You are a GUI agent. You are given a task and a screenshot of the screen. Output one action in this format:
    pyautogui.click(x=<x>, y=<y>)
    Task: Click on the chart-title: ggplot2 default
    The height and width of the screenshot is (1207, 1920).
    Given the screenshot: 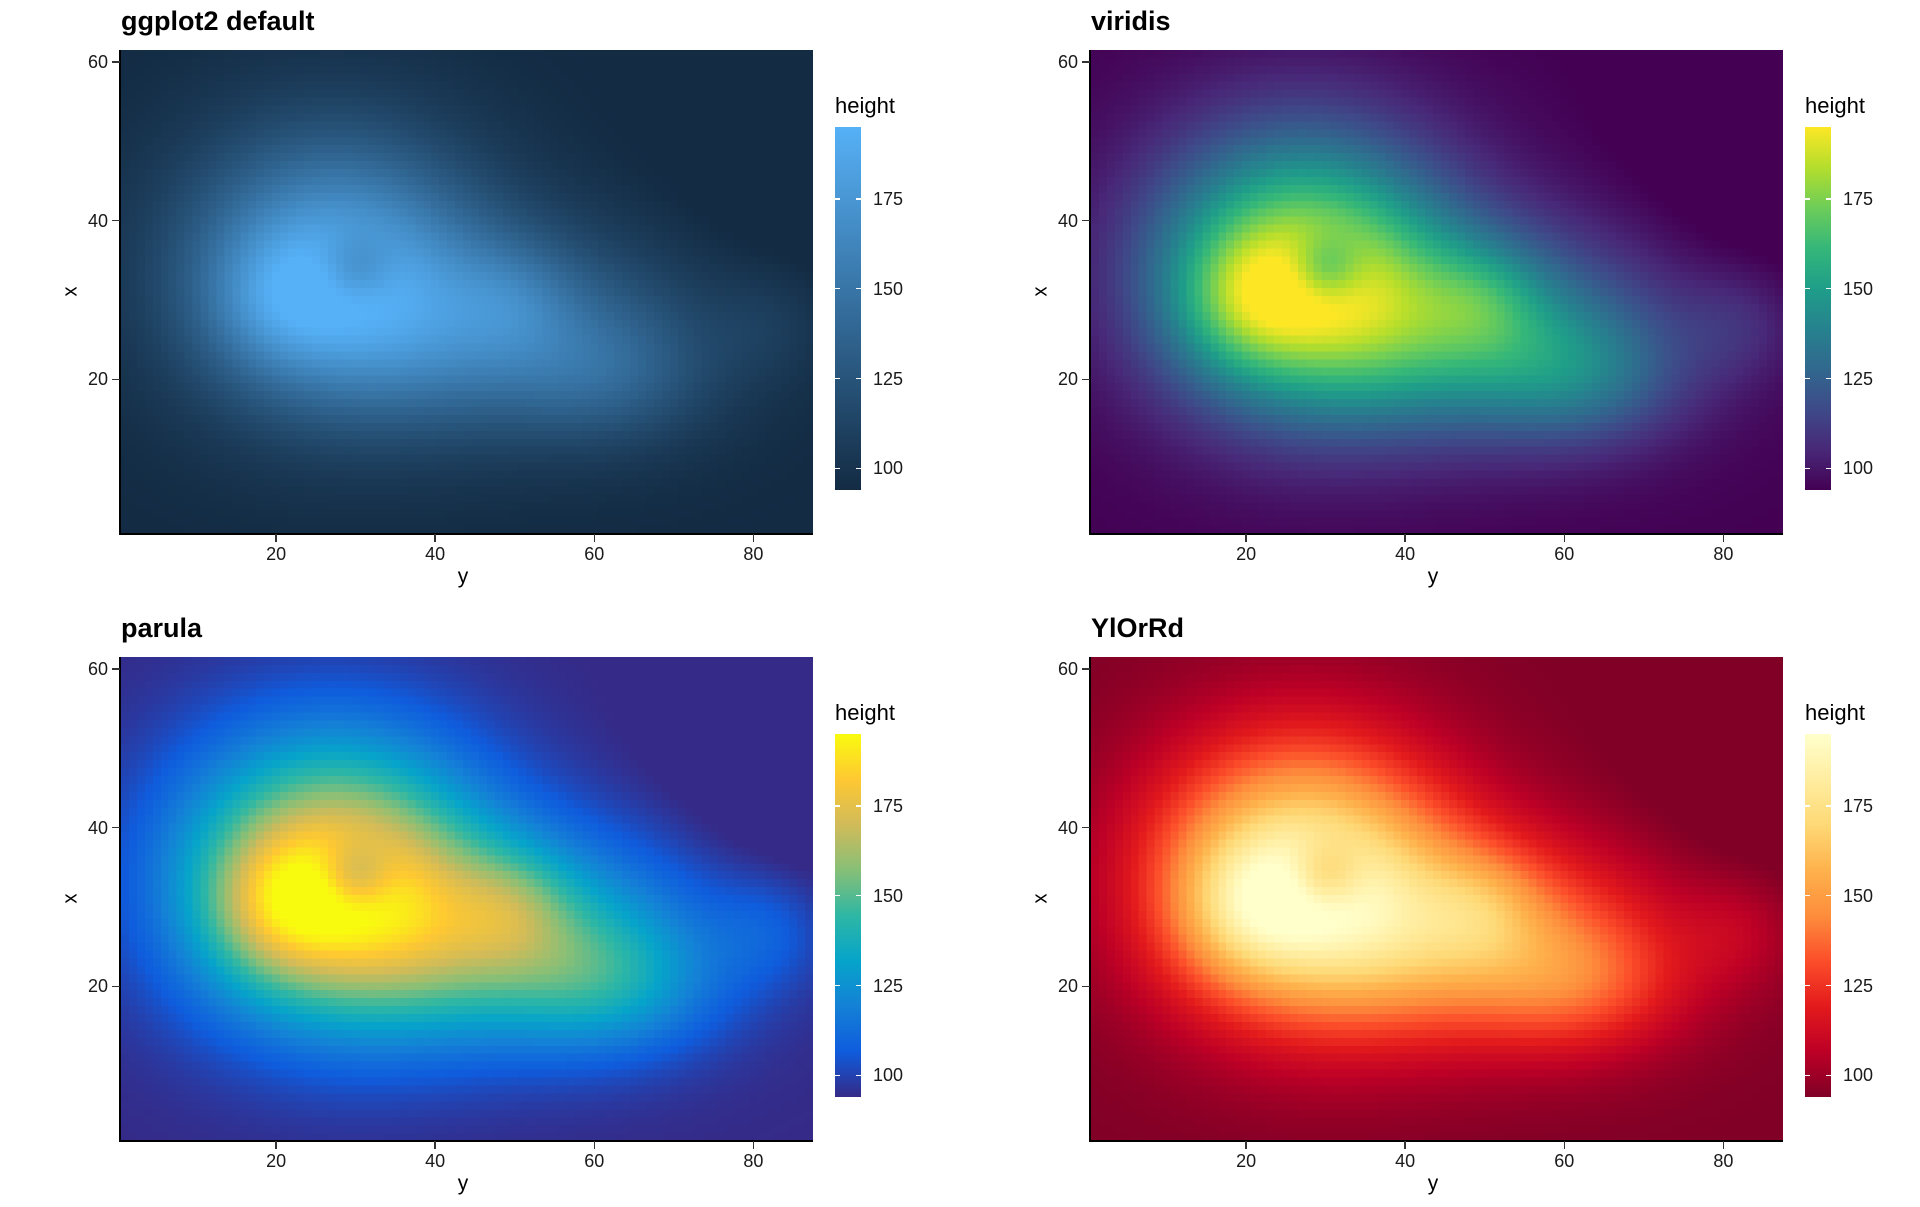 What is the action you would take?
    pyautogui.click(x=218, y=21)
    